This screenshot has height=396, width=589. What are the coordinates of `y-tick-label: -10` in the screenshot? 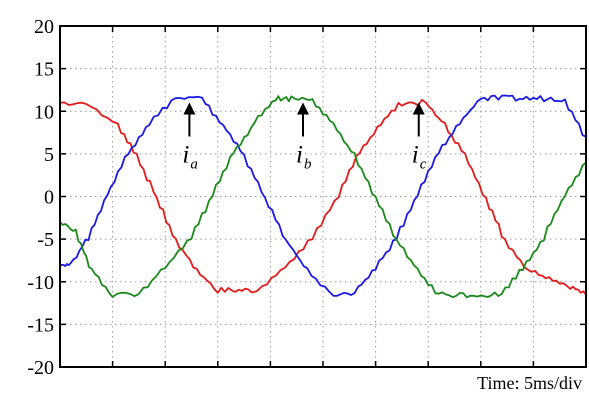 It's located at (40, 283).